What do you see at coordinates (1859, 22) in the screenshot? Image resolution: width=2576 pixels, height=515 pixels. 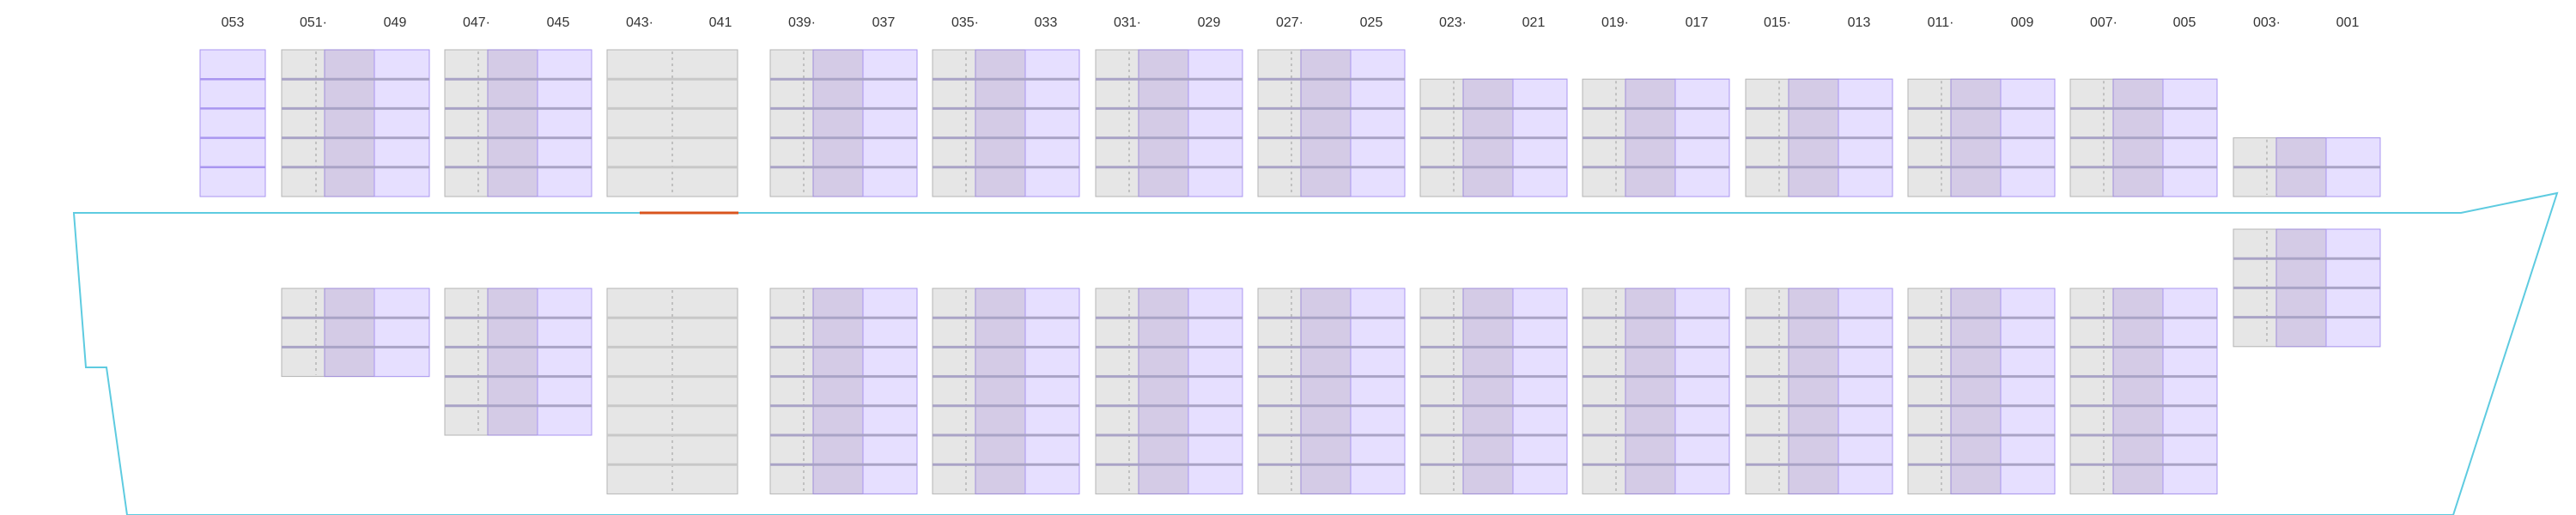 I see `bay-label: 013` at bounding box center [1859, 22].